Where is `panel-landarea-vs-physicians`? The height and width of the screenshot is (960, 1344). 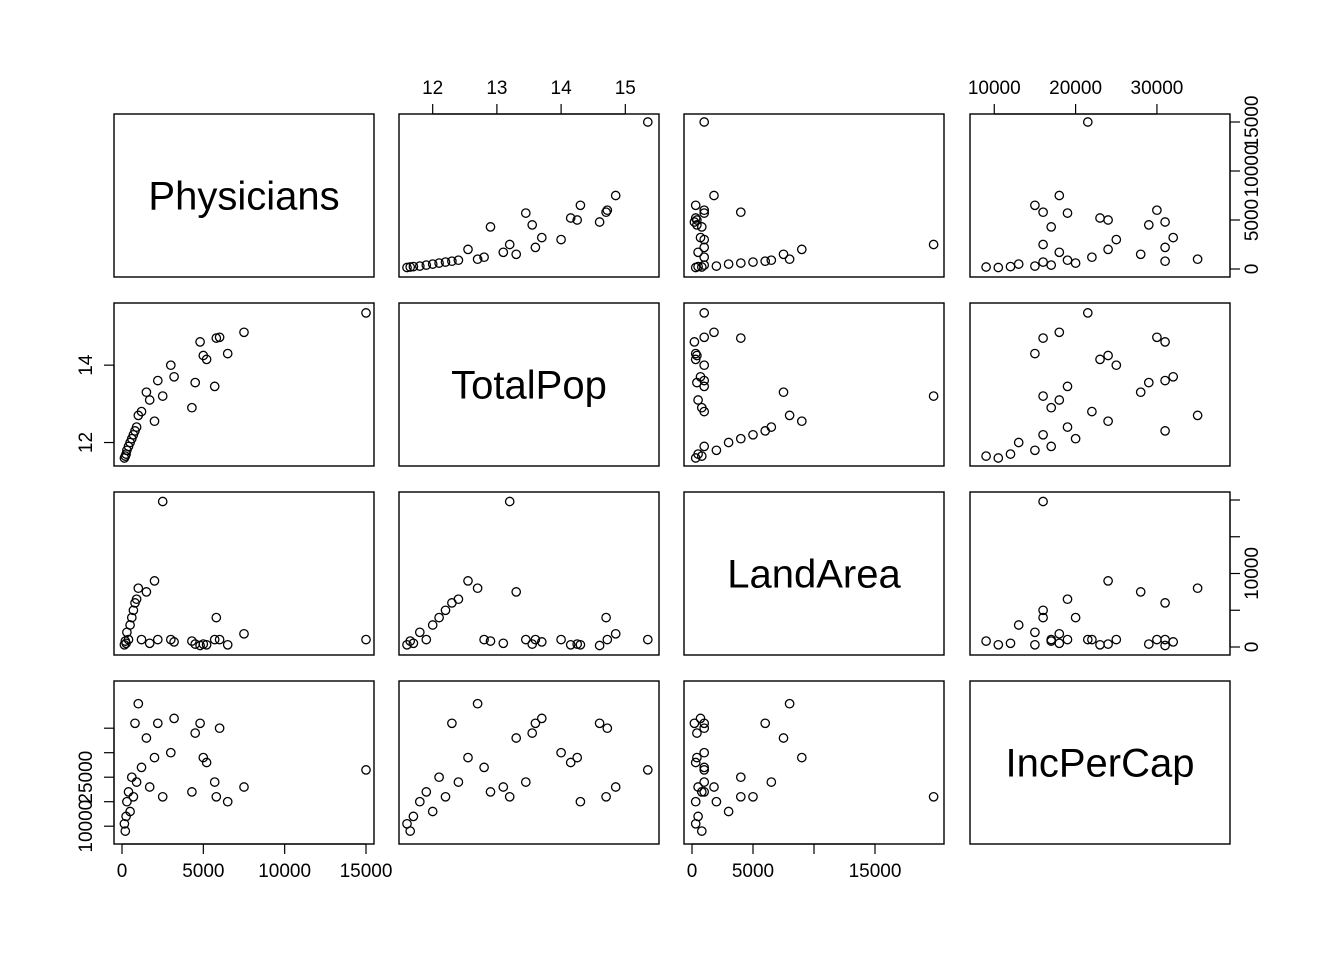
panel-landarea-vs-physicians is located at coordinates (244, 573).